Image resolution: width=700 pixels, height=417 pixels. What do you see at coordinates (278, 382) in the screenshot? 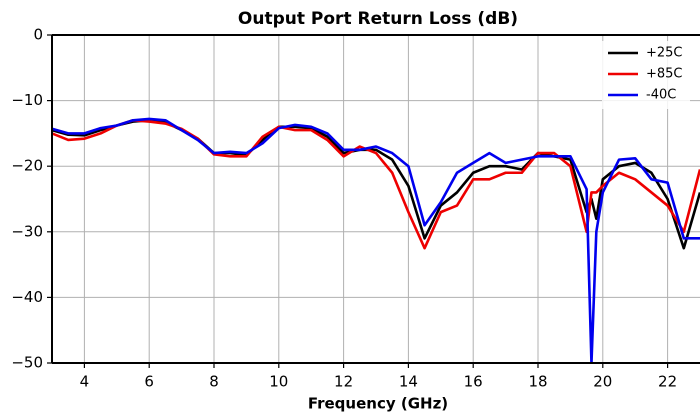
I see `x-tick-label: 10` at bounding box center [278, 382].